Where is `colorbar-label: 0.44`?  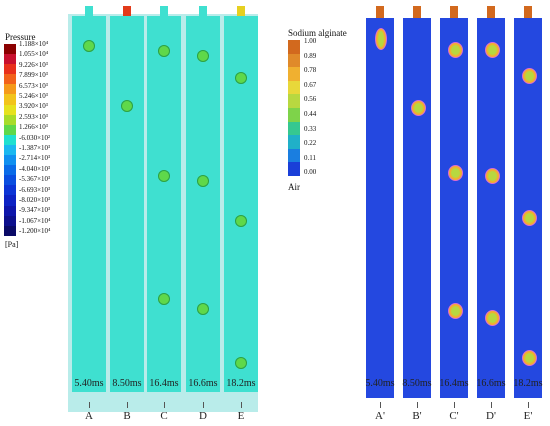 colorbar-label: 0.44 is located at coordinates (310, 114).